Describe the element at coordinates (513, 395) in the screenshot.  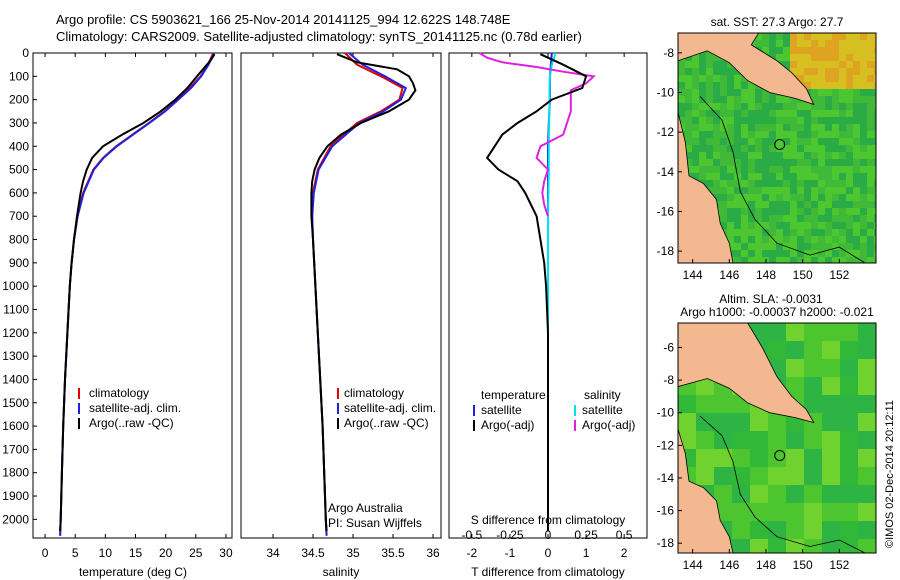
I see `legend-label: temperature` at that location.